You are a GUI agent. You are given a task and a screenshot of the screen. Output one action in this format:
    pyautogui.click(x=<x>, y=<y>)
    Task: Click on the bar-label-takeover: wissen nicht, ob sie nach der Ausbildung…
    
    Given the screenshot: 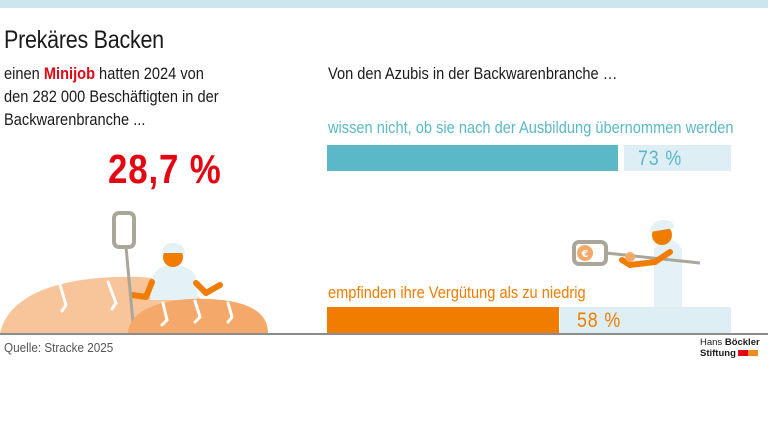 What is the action you would take?
    pyautogui.click(x=531, y=127)
    